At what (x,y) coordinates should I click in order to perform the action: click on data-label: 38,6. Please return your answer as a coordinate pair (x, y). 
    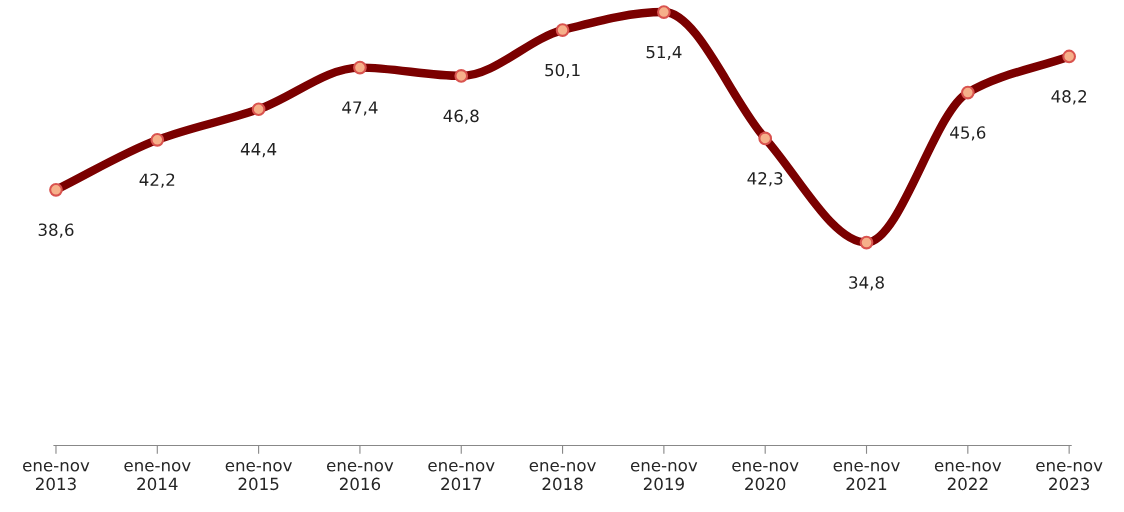
    Looking at the image, I should click on (56, 230).